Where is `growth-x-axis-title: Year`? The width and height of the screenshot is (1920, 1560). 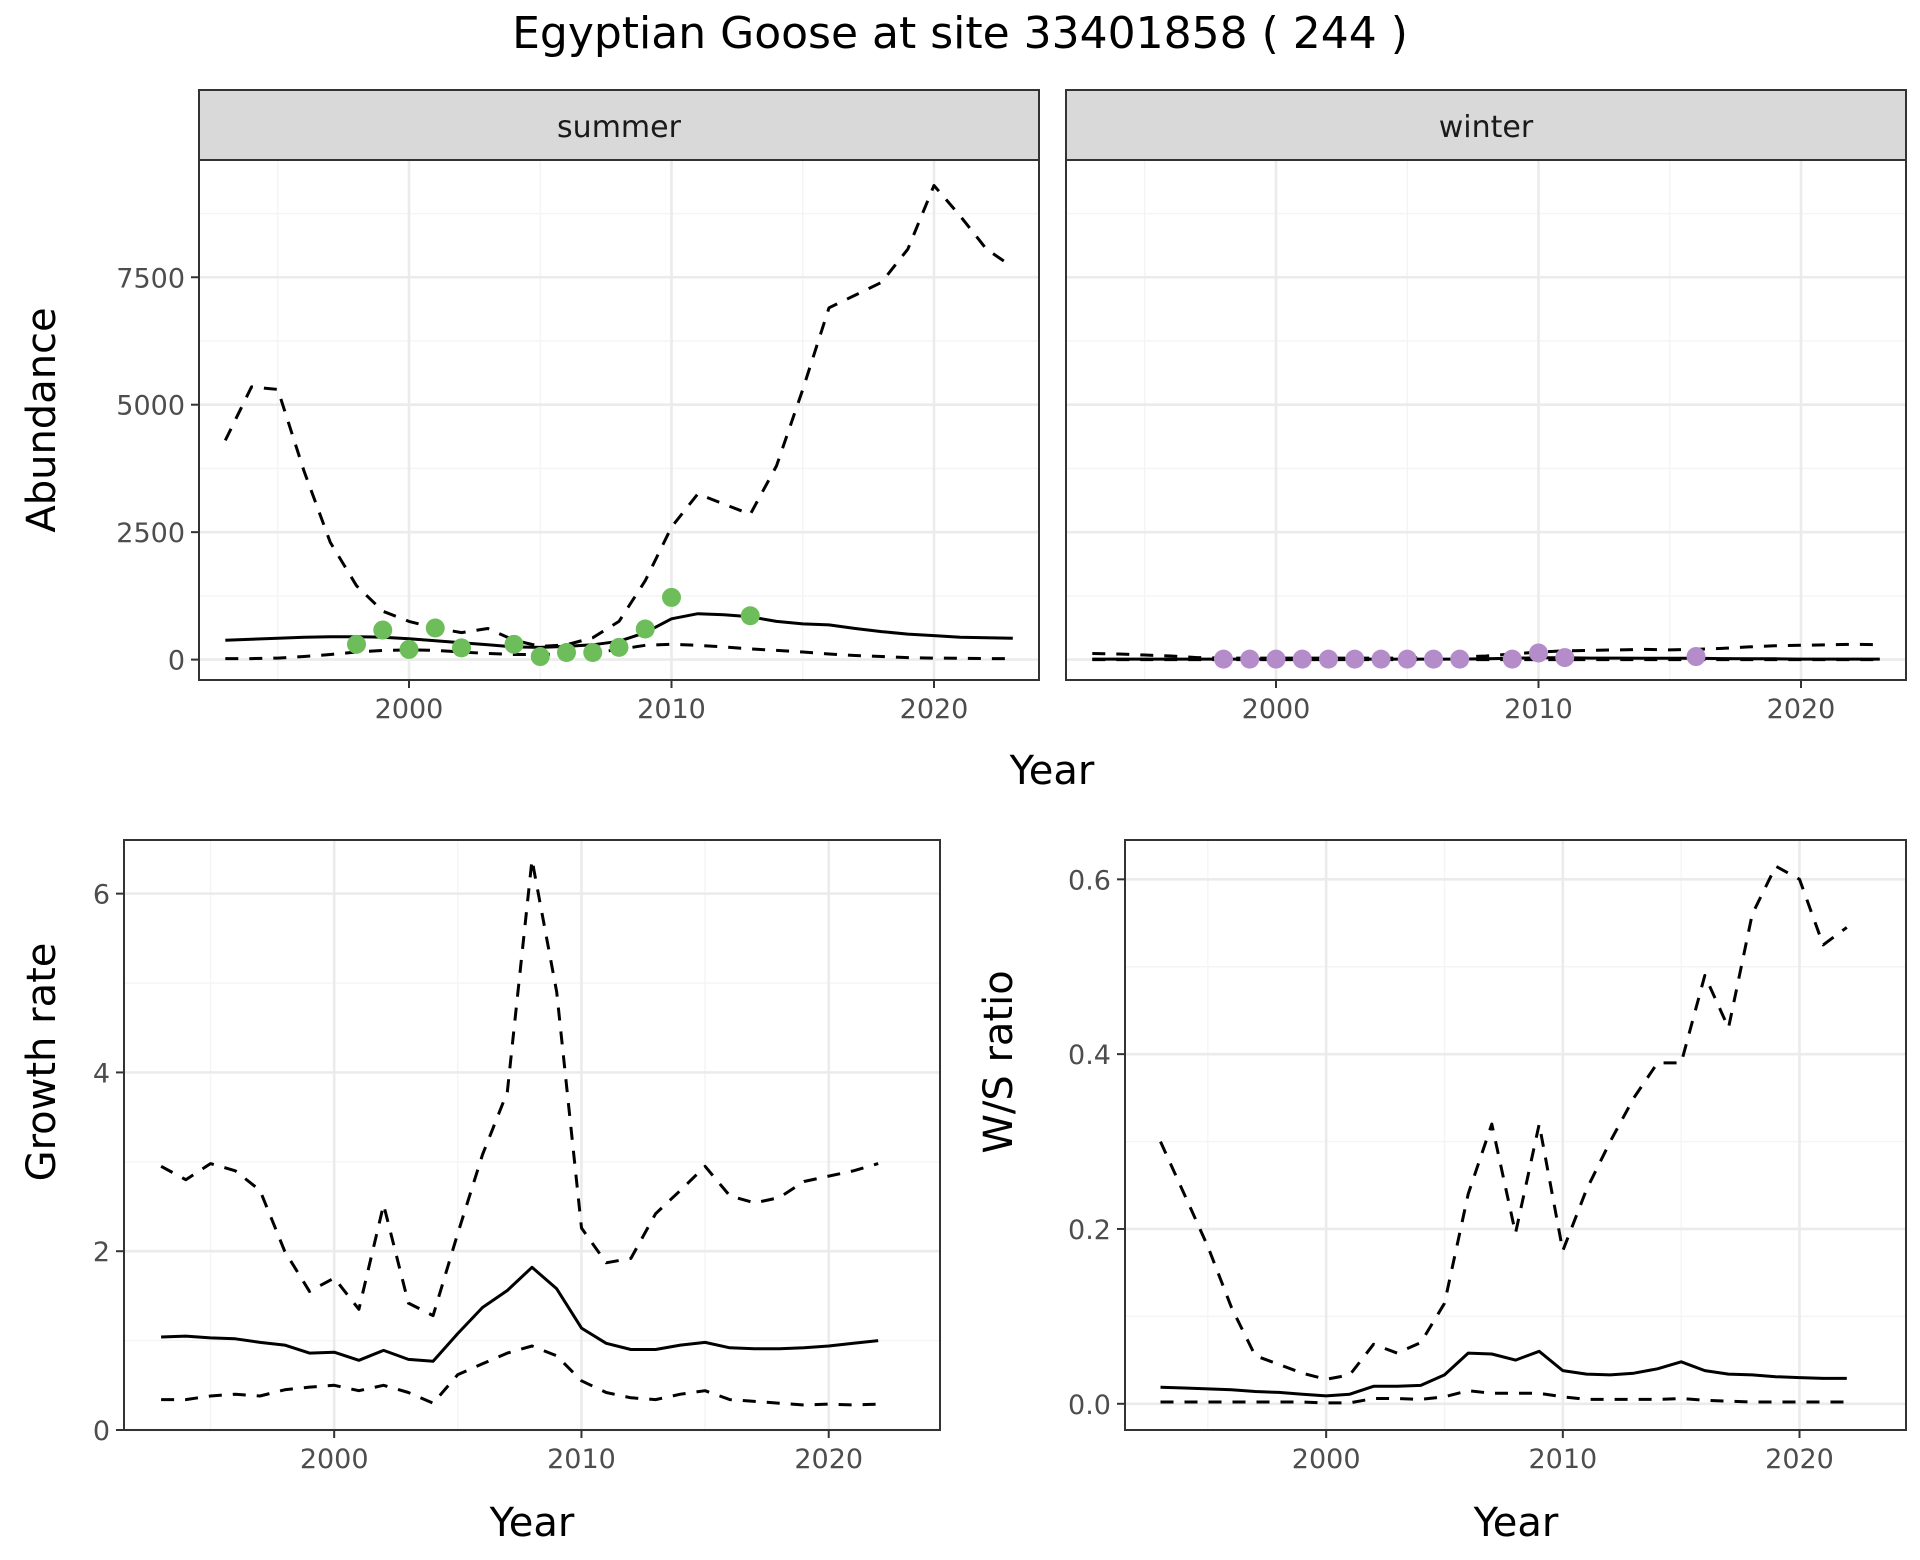 growth-x-axis-title: Year is located at coordinates (532, 1523).